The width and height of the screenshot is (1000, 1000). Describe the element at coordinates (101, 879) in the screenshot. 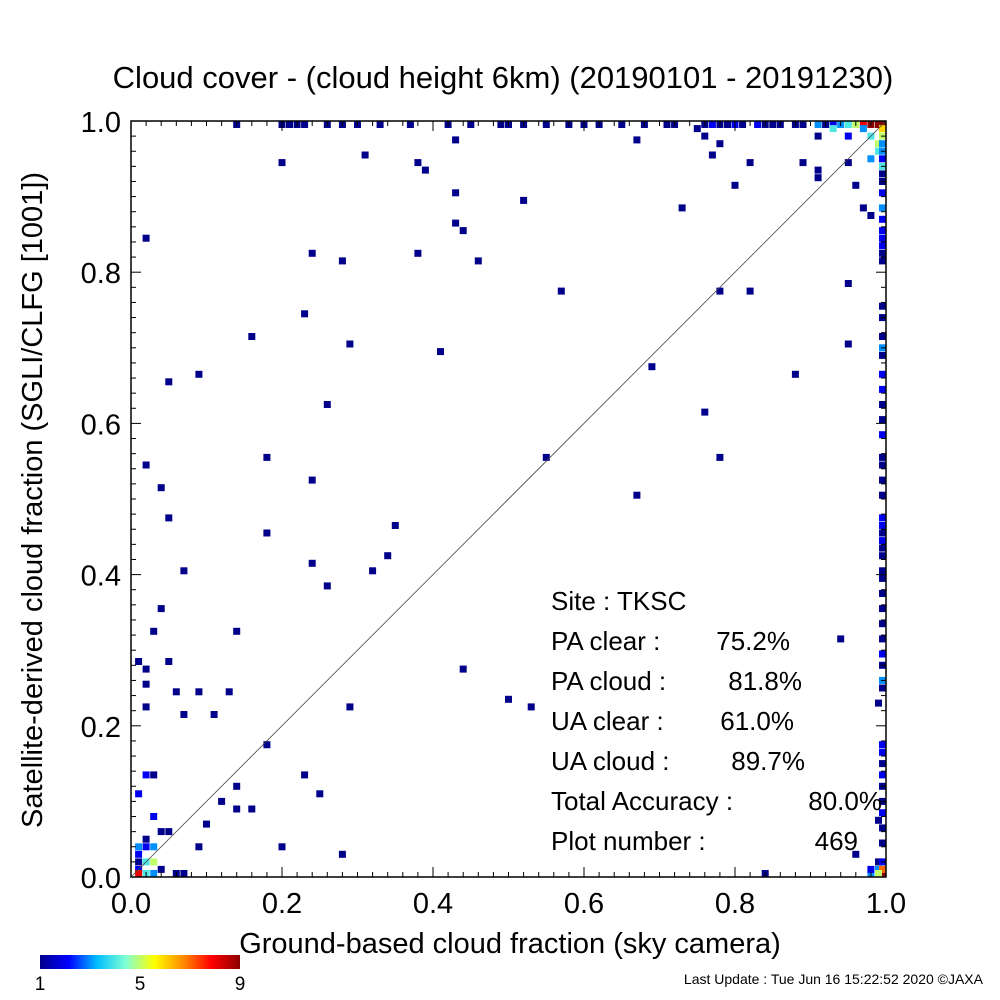

I see `y-tick-label: 0.0` at that location.